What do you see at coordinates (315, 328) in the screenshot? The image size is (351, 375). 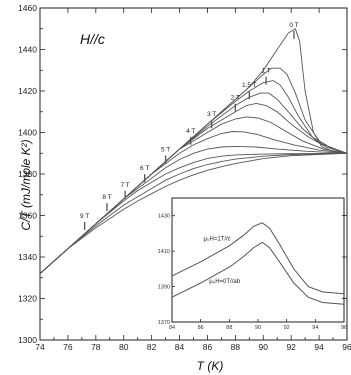 I see `inset-x-tick-label: 94` at bounding box center [315, 328].